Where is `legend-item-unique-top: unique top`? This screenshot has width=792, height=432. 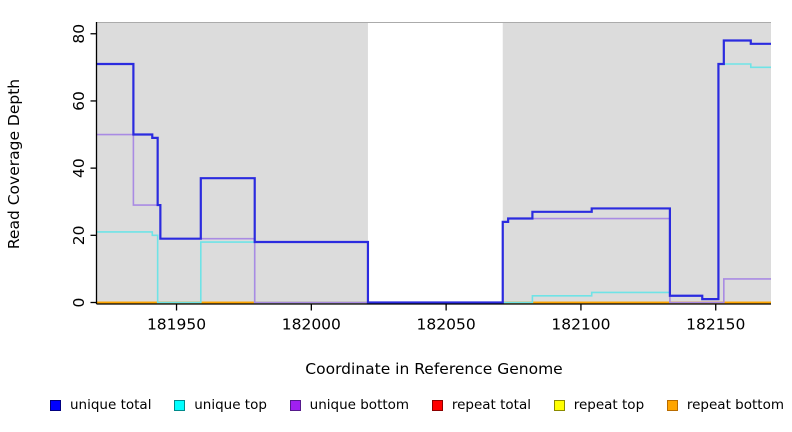
legend-item-unique-top: unique top is located at coordinates (220, 405).